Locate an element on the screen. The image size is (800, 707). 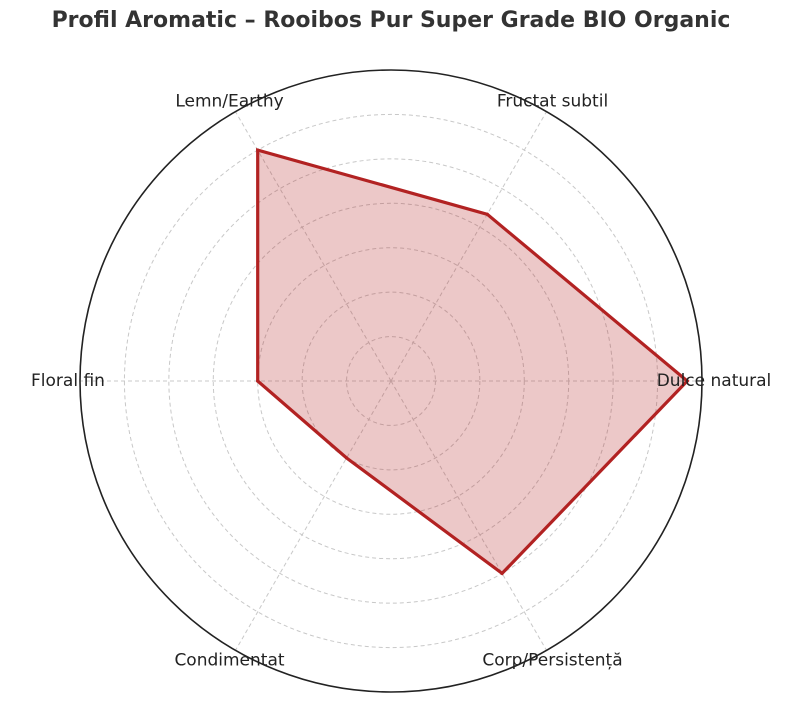
axis-label-2: Lemn/Earthy is located at coordinates (229, 101).